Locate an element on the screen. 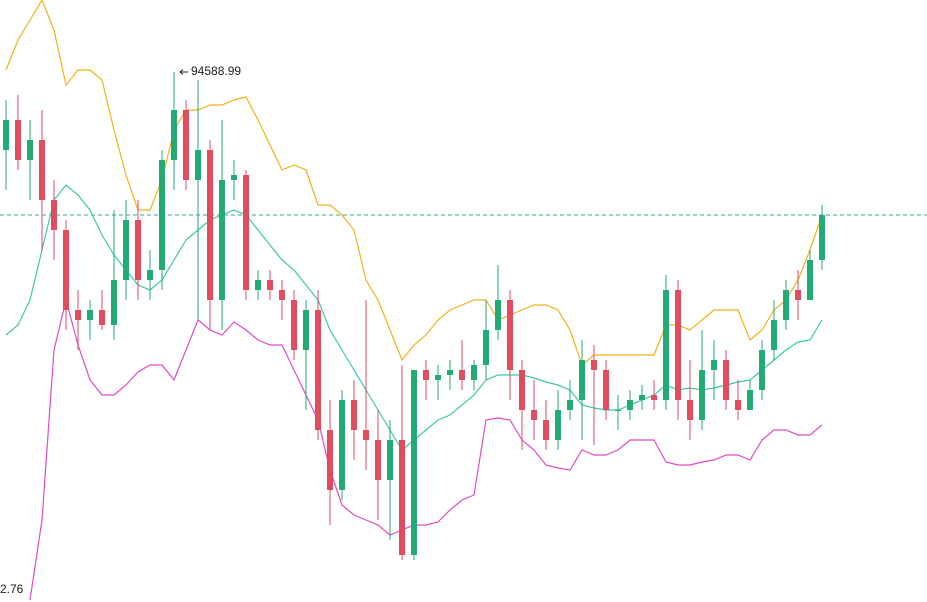  low-label: 2.76 is located at coordinates (12, 589).